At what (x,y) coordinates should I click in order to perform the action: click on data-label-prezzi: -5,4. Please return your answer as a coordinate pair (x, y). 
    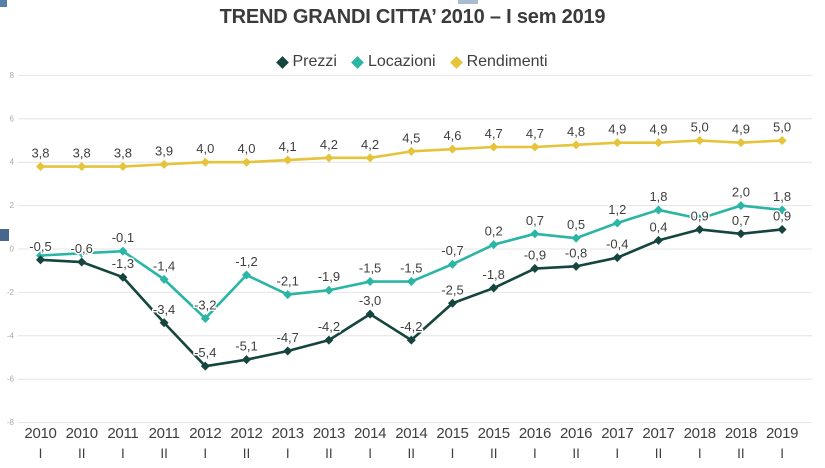
    Looking at the image, I should click on (205, 352).